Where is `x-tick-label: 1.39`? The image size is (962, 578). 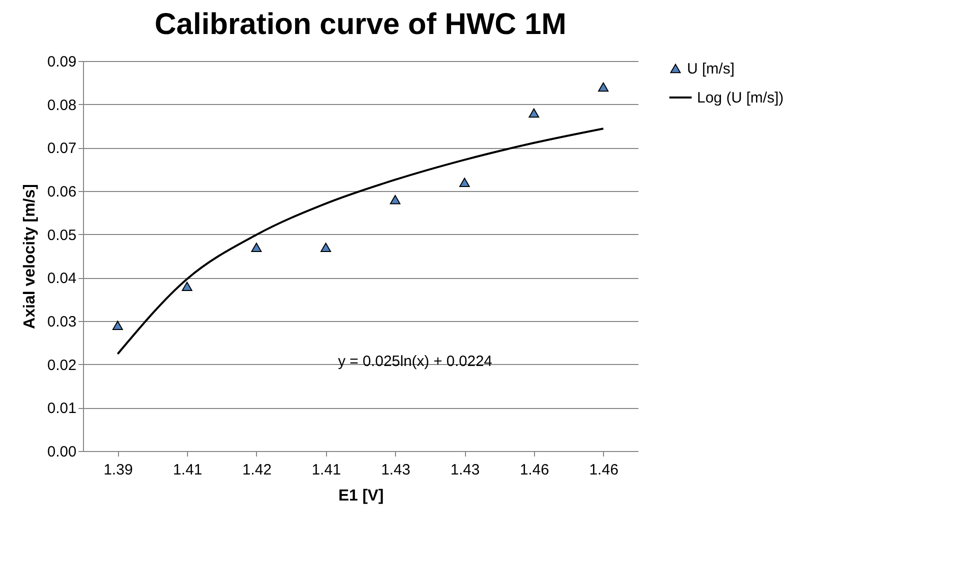
x-tick-label: 1.39 is located at coordinates (118, 470).